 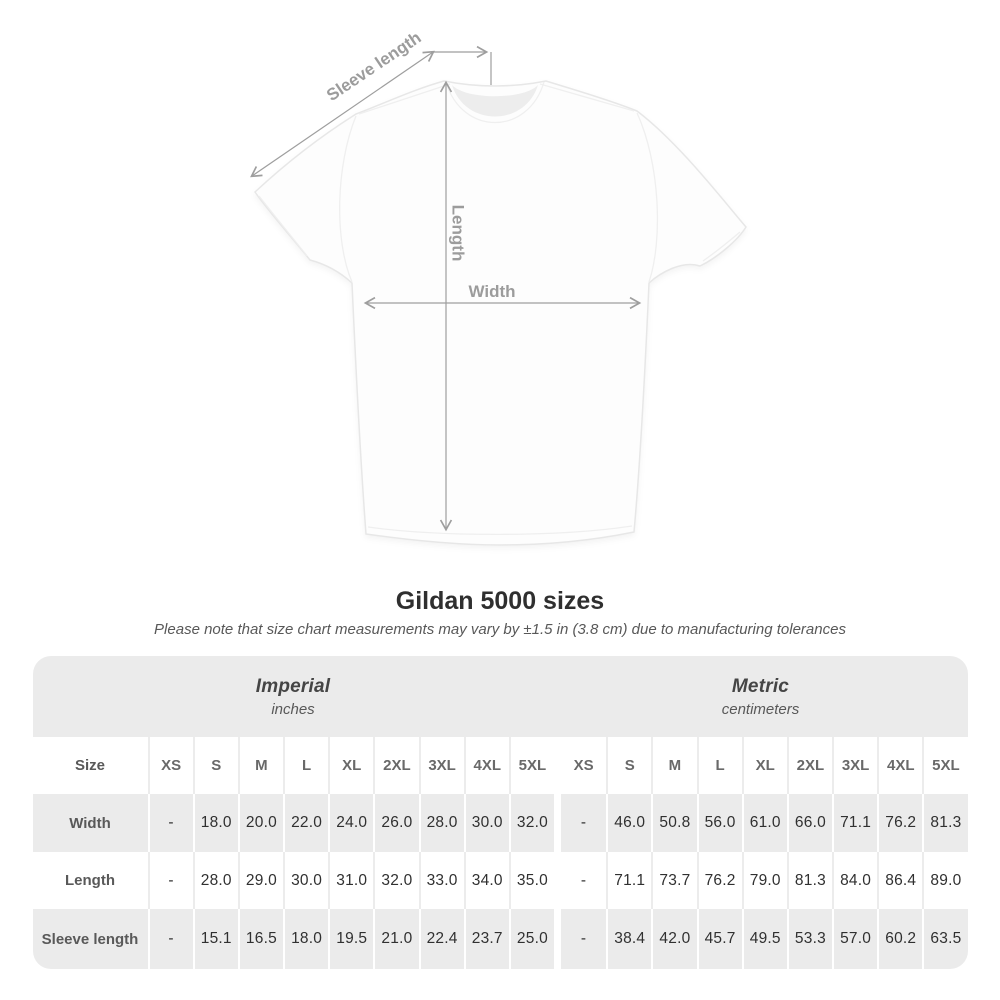 What do you see at coordinates (764, 939) in the screenshot?
I see `cell: 49.5` at bounding box center [764, 939].